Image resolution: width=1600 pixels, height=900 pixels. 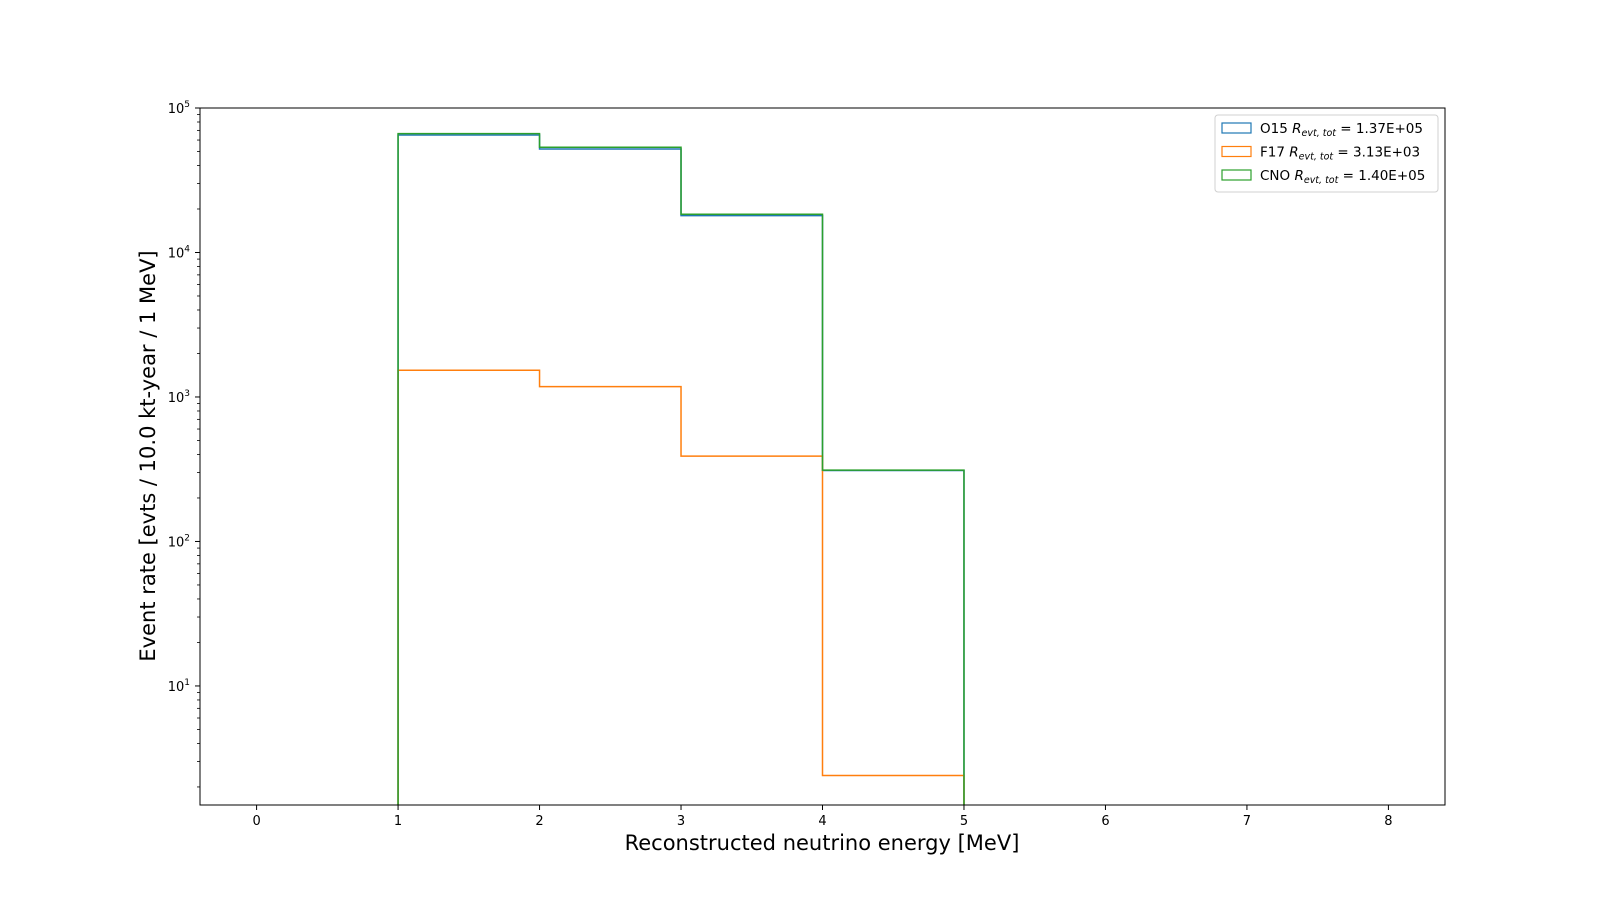 I want to click on legend-label-f17: F17 Revt, tot = 3.13E+03, so click(x=1340, y=154).